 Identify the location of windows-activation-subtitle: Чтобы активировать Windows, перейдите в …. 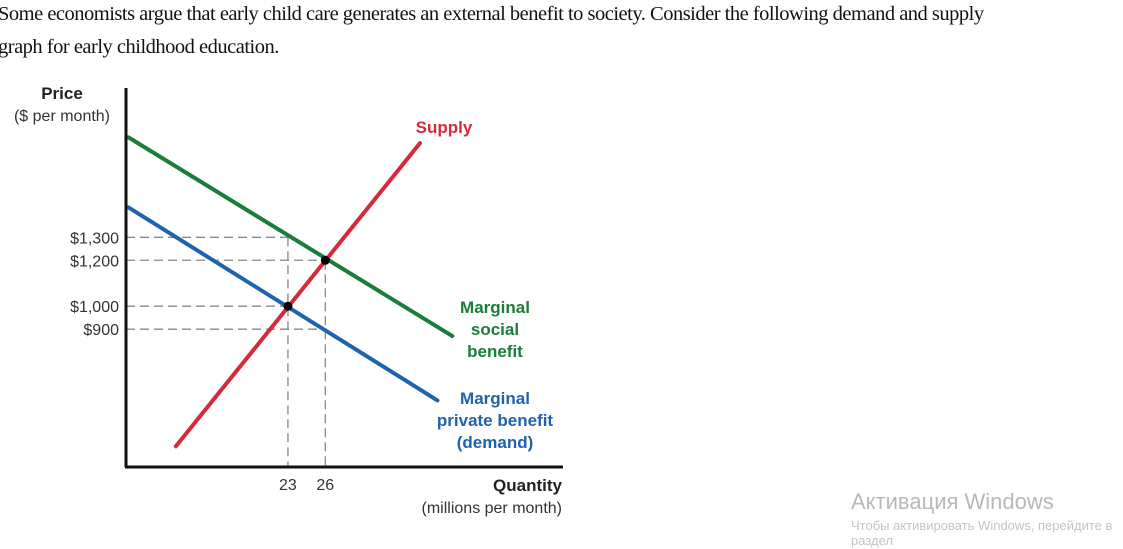
(982, 533).